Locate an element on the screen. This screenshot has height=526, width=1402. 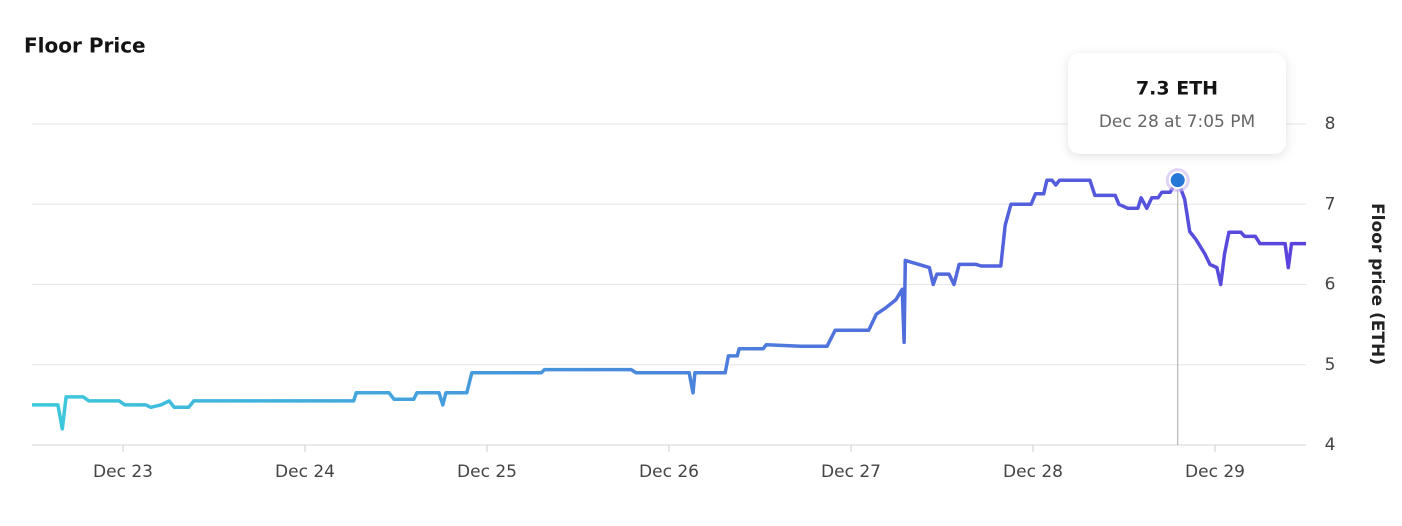
tooltip-date: Dec 28 at 7:05 PM is located at coordinates (1177, 122).